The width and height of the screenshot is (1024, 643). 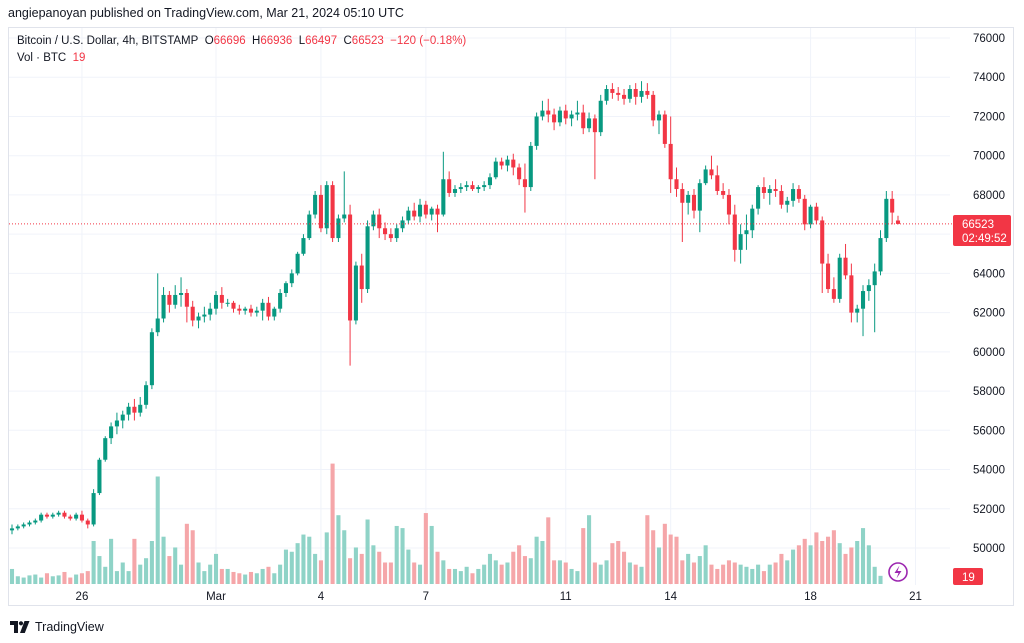 I want to click on legend-high-label: H, so click(x=256, y=41).